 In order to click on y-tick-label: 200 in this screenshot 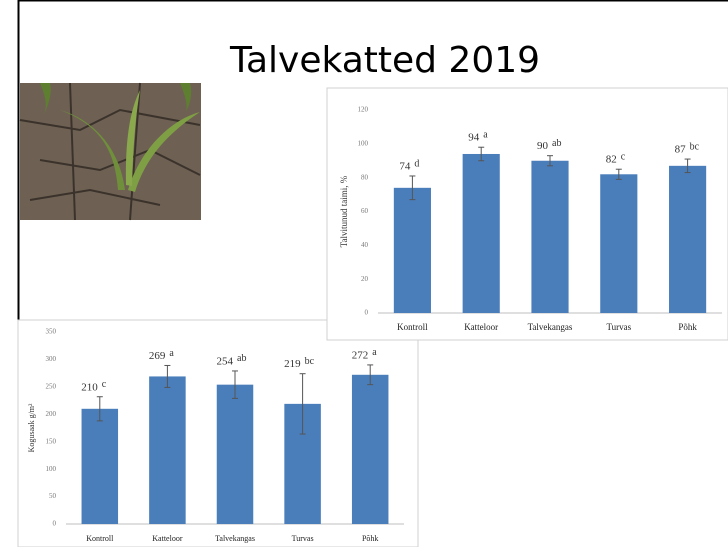, I will do `click(51, 414)`.